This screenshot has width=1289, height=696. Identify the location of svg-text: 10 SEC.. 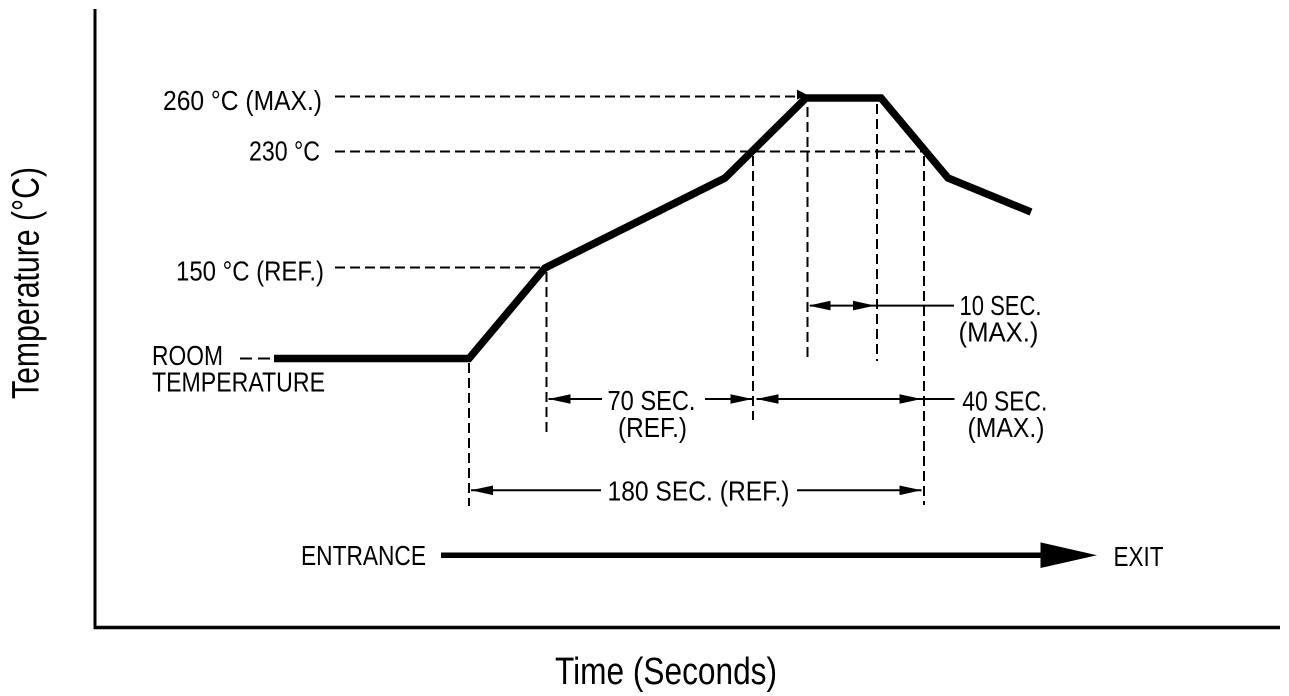
(1001, 305).